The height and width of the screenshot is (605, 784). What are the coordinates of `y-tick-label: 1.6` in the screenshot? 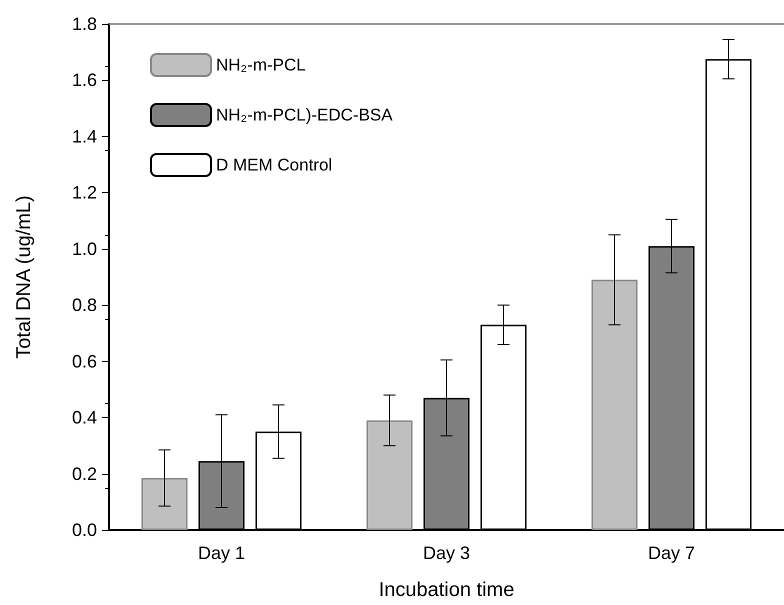 It's located at (84, 80).